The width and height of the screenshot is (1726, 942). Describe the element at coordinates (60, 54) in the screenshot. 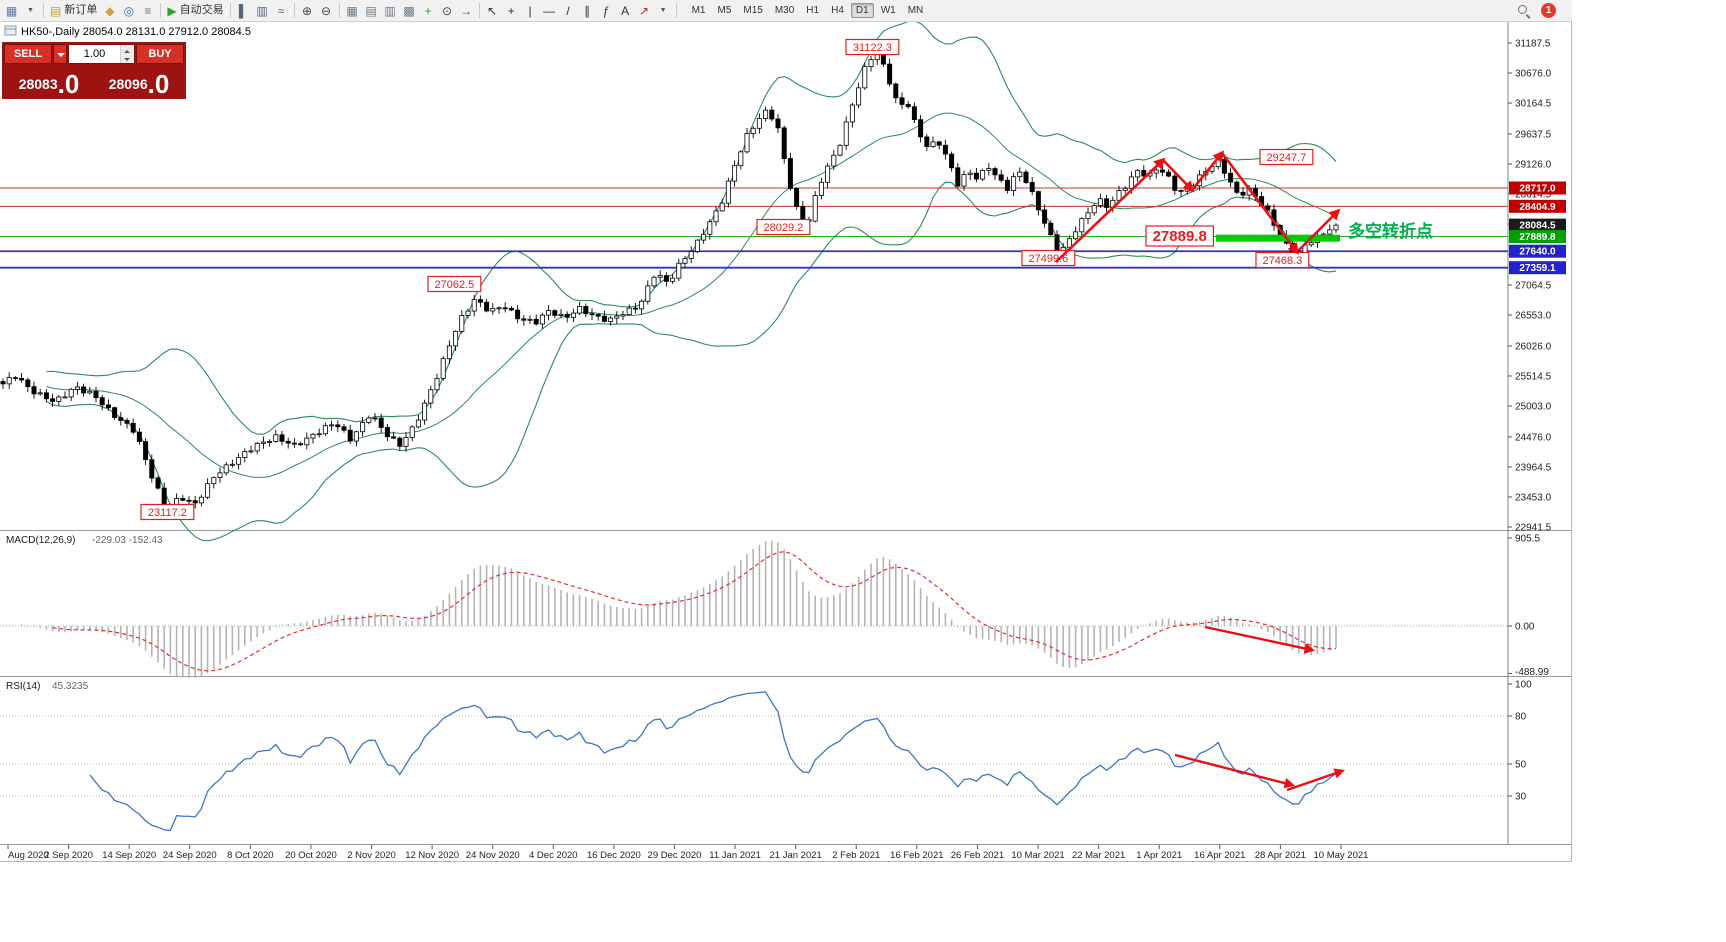

I see `volume-dropdown-button` at that location.